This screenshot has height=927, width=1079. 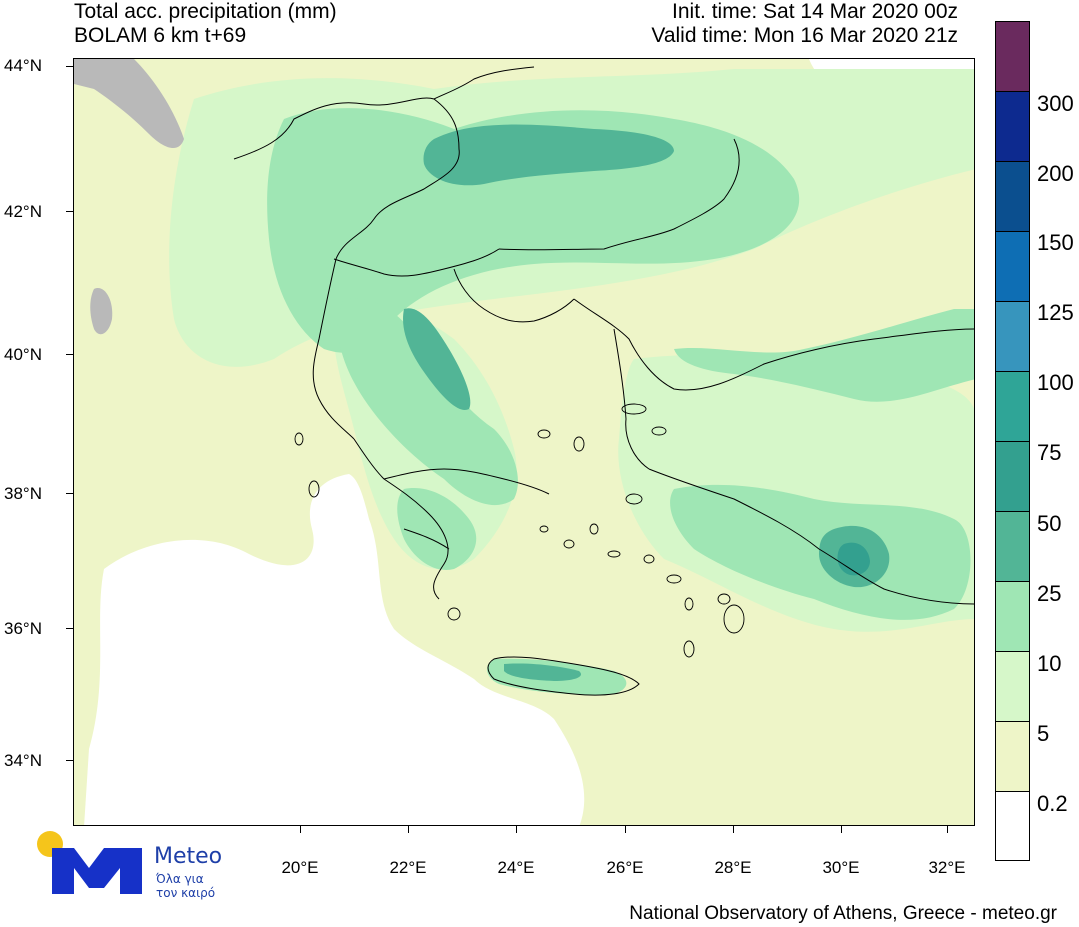 I want to click on legend-label-200: 200, so click(x=1055, y=173).